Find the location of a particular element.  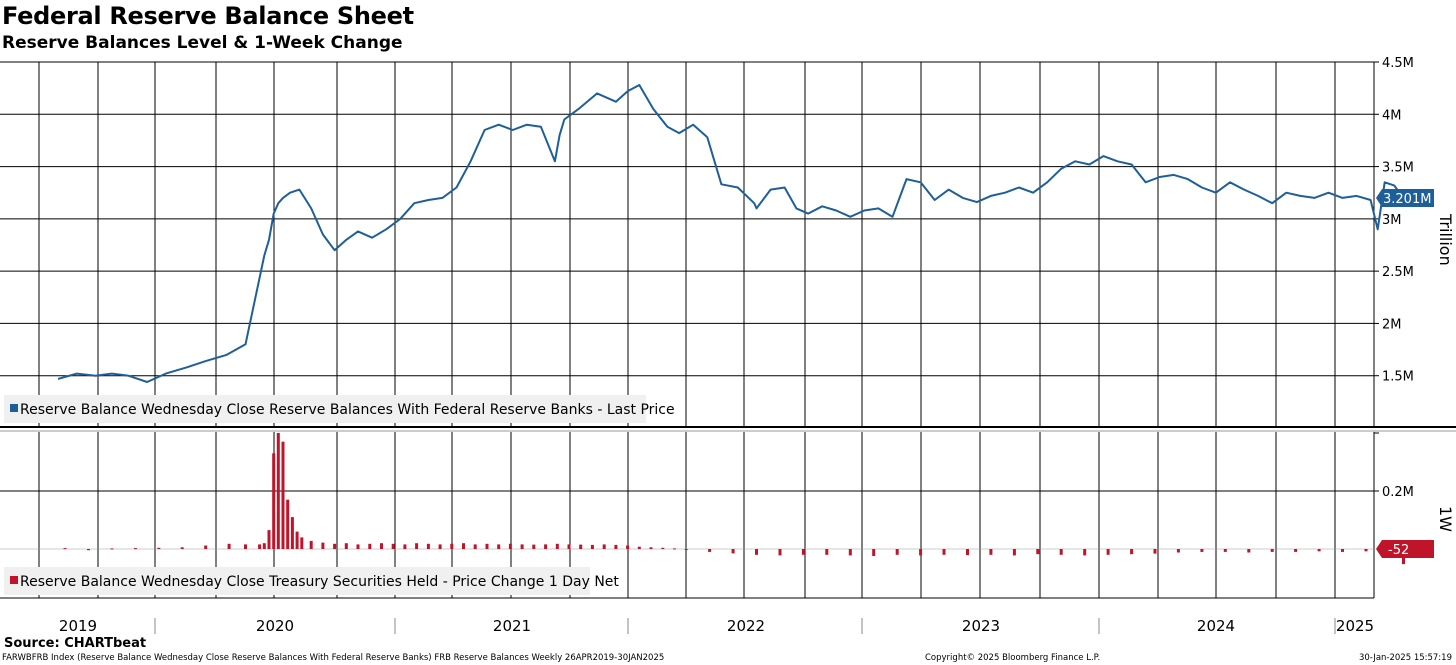

bottom-axis-unit: 1W is located at coordinates (1445, 519).